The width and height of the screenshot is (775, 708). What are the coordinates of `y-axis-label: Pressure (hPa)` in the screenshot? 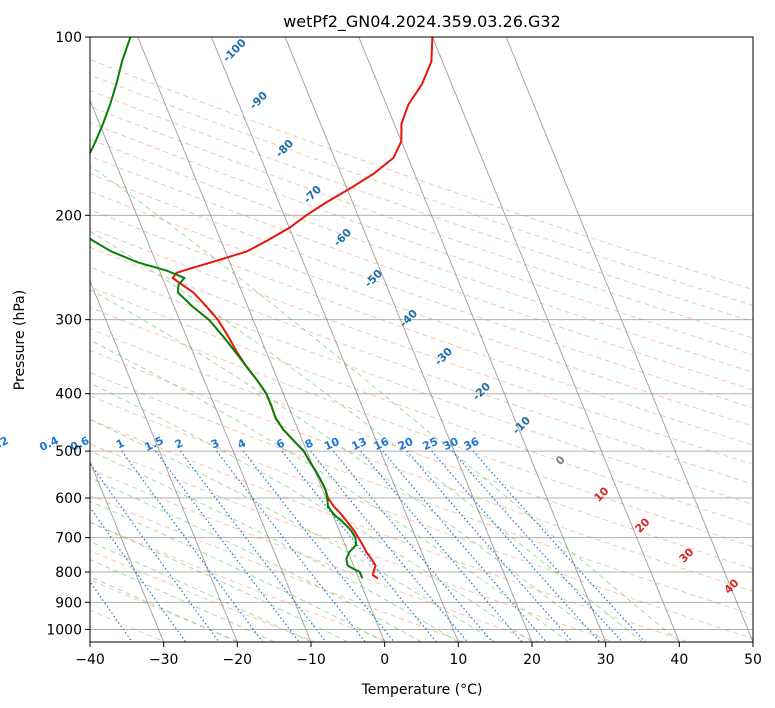 It's located at (20, 340).